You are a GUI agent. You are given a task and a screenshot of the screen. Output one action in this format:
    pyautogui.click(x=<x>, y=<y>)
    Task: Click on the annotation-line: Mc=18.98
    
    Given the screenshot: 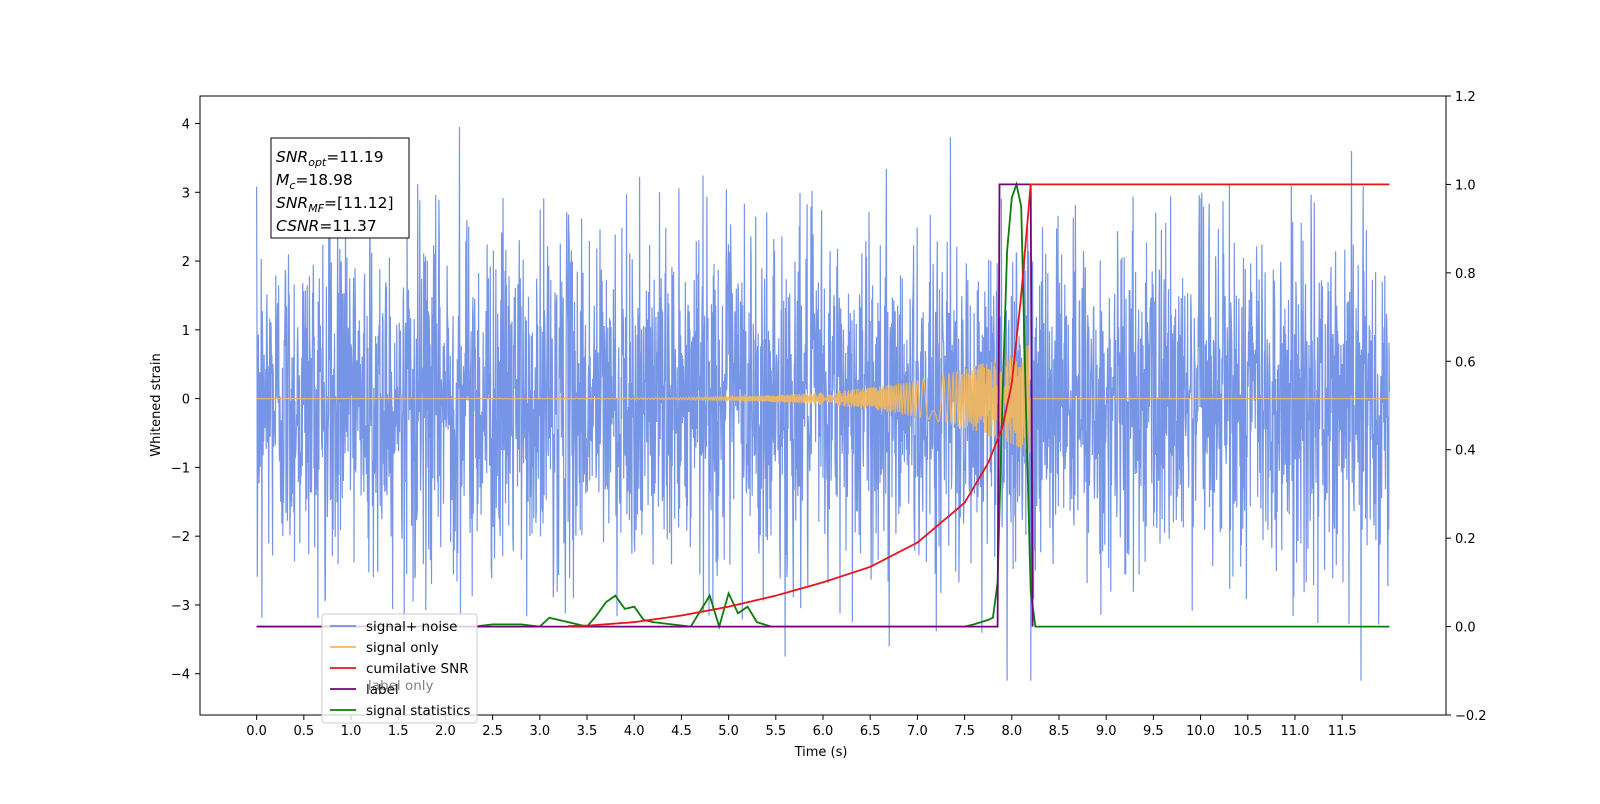 What is the action you would take?
    pyautogui.click(x=314, y=181)
    